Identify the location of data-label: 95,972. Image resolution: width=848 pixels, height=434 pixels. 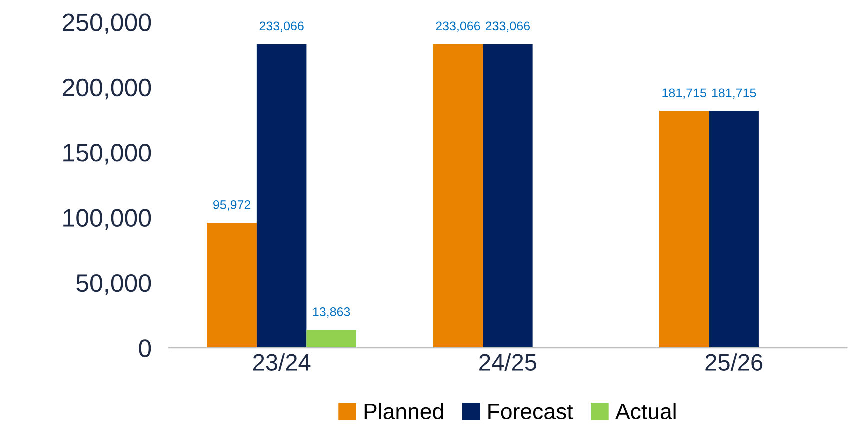
(232, 205).